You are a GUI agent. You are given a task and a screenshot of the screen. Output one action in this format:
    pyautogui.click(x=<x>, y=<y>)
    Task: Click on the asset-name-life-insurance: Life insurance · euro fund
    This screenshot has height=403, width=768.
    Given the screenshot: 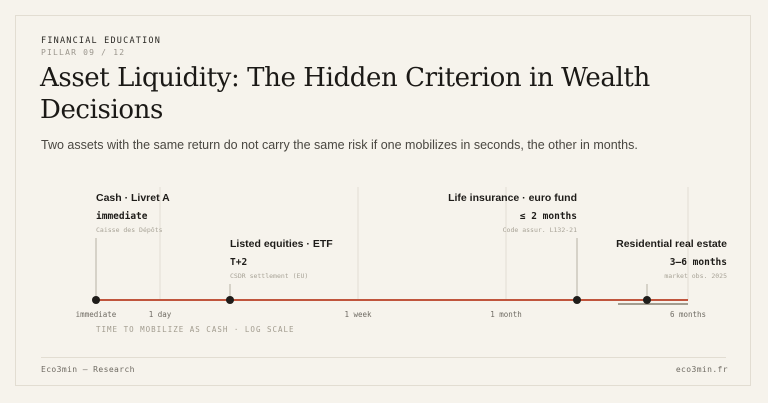 What is the action you would take?
    pyautogui.click(x=512, y=198)
    